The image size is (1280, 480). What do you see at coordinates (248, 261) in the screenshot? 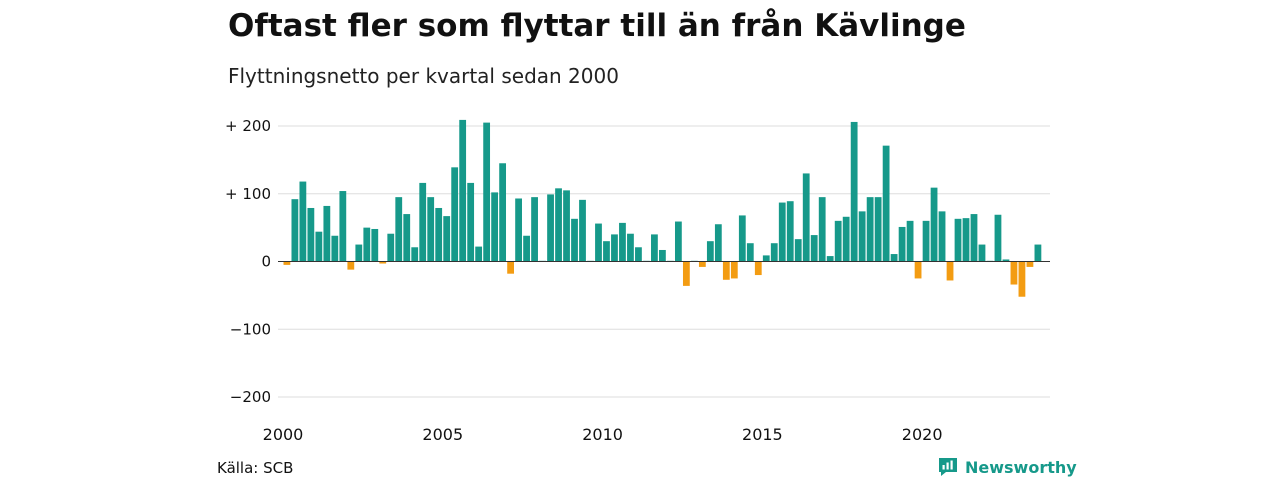
I see `y-axis-ticks: + 200 + 100 0 −100 −200` at bounding box center [248, 261].